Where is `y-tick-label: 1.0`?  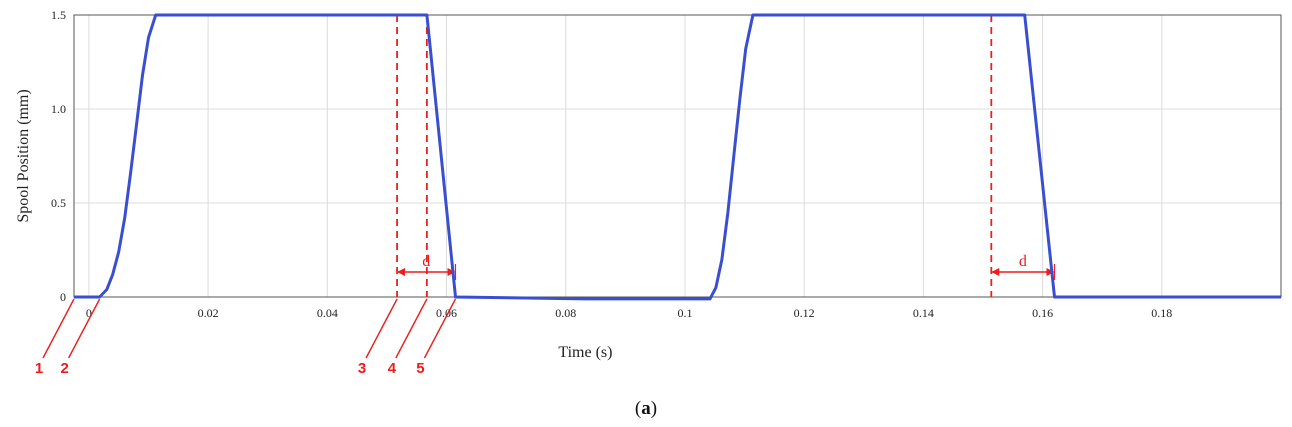
y-tick-label: 1.0 is located at coordinates (58, 109).